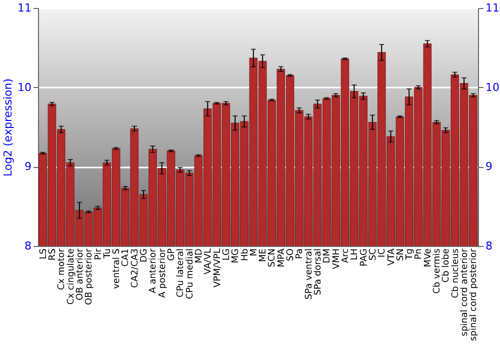 The image size is (500, 350). Describe the element at coordinates (364, 257) in the screenshot. I see `x-tick-label: PAG` at that location.